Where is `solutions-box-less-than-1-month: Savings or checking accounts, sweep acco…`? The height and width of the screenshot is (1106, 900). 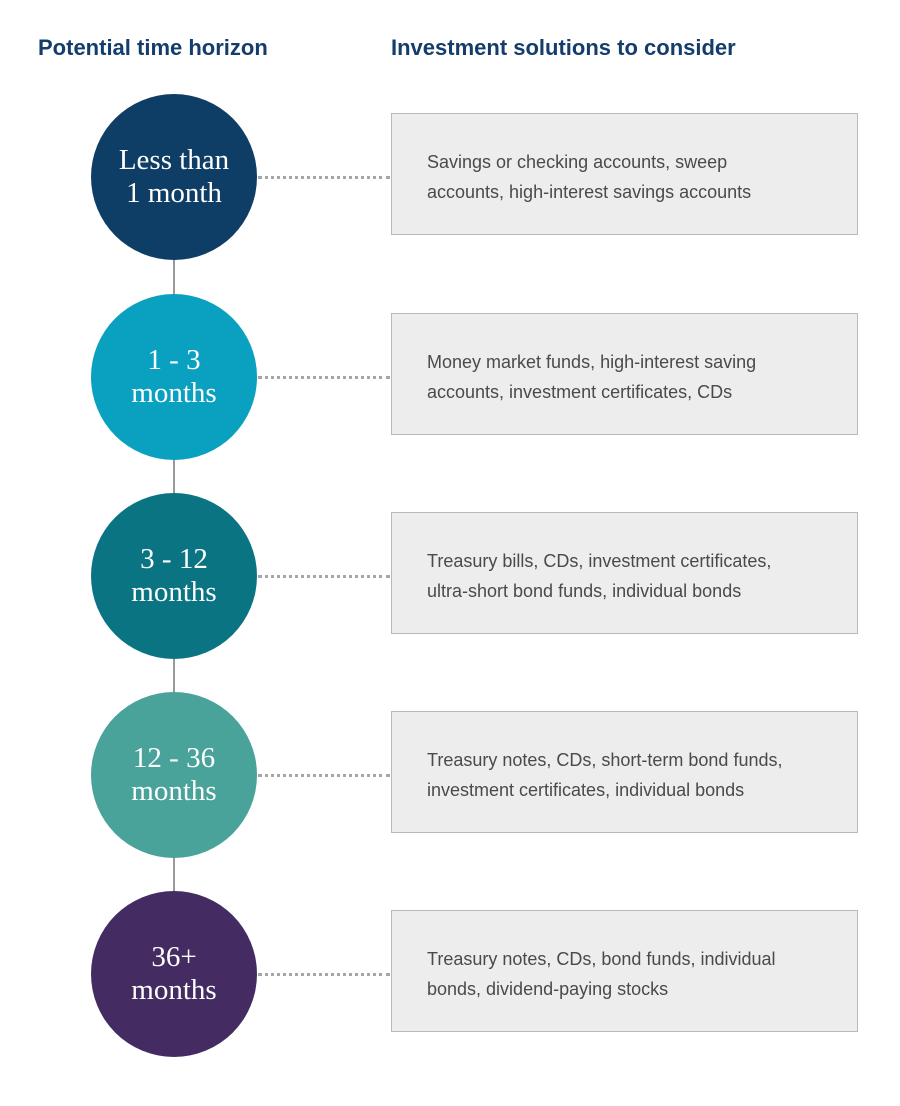 solutions-box-less-than-1-month: Savings or checking accounts, sweep acco… is located at coordinates (624, 174).